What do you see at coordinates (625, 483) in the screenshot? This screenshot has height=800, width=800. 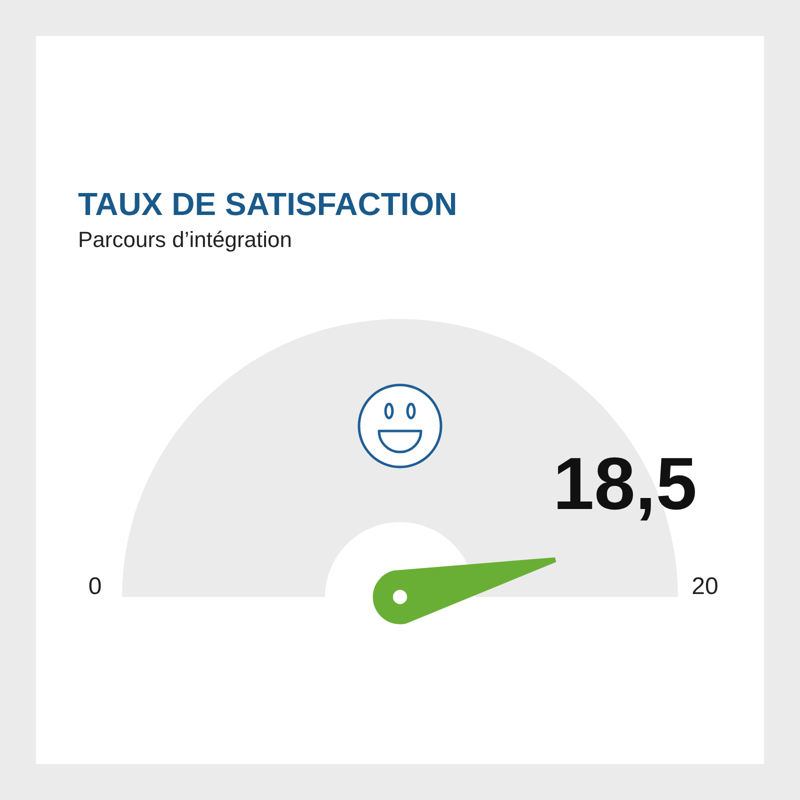 I see `data-label: 18,5` at bounding box center [625, 483].